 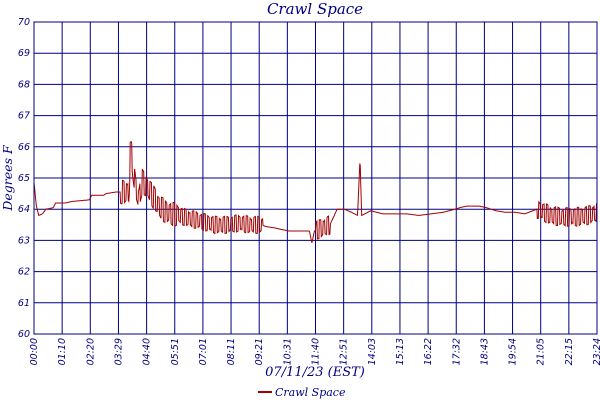 What do you see at coordinates (287, 351) in the screenshot?
I see `x-tick-label: 10:31` at bounding box center [287, 351].